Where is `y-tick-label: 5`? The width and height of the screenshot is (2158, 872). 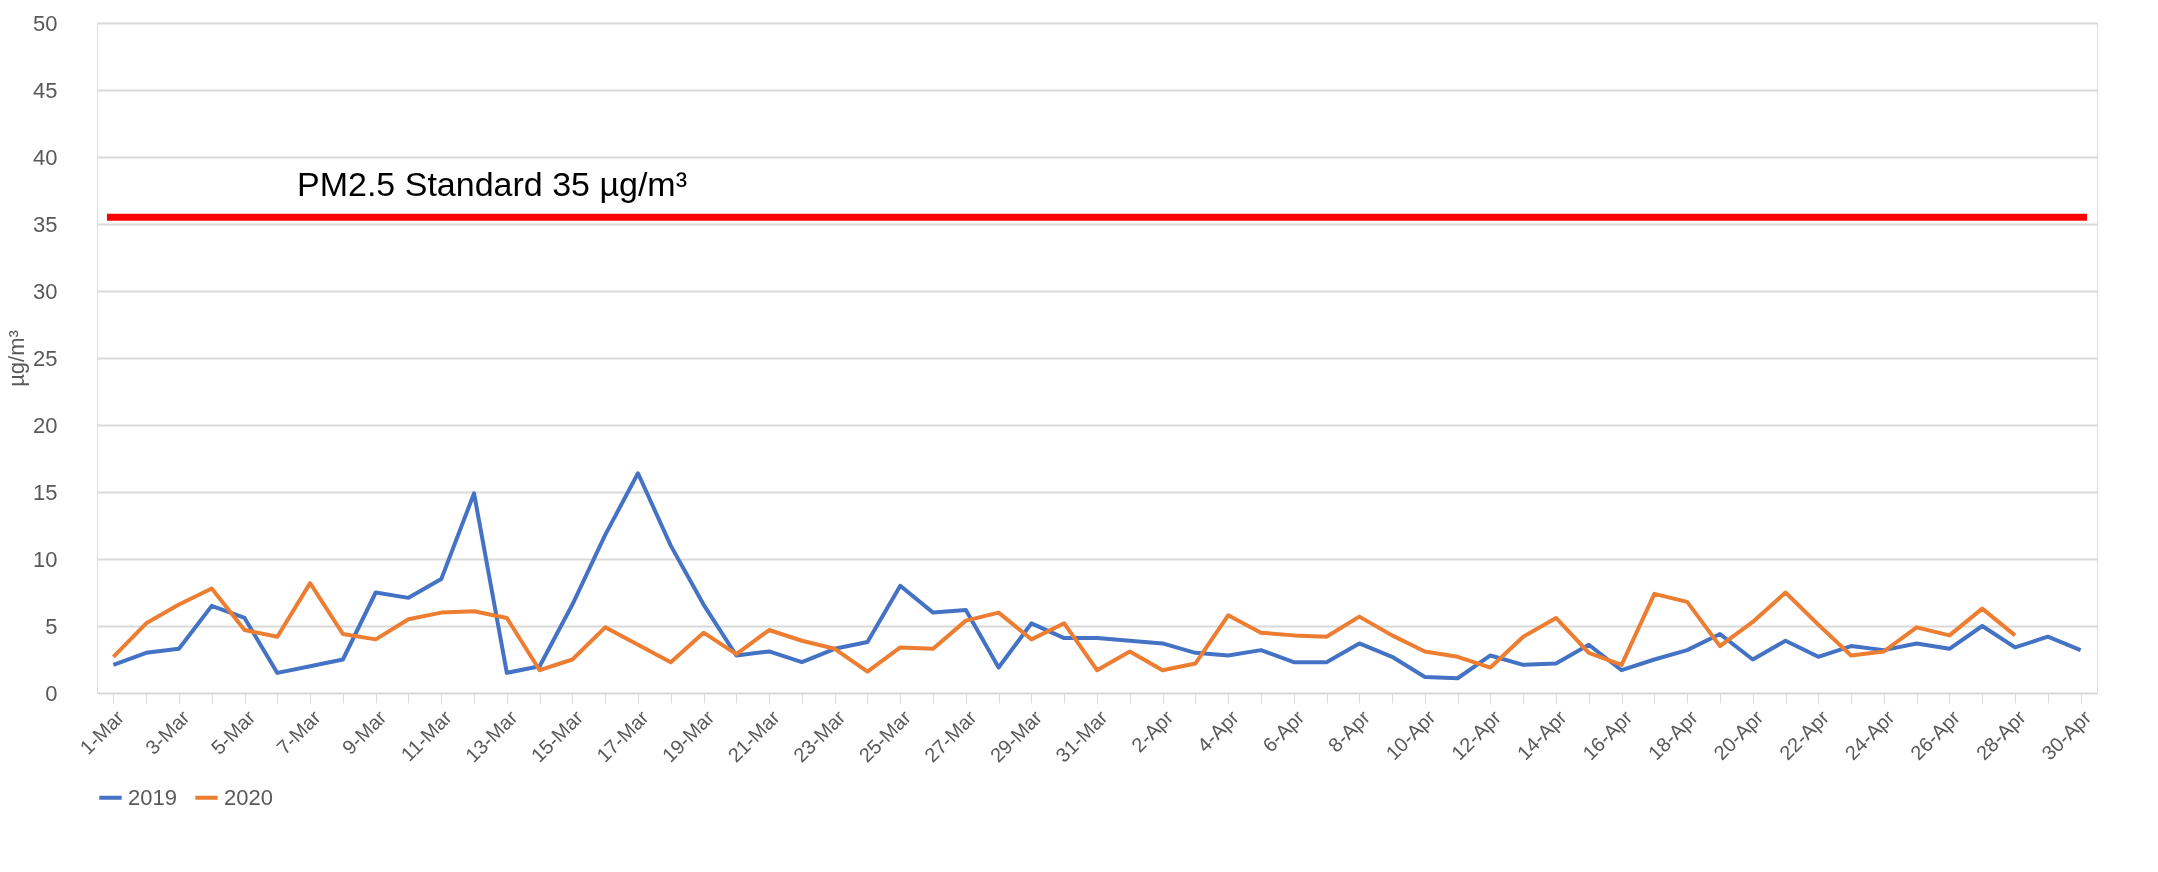
y-tick-label: 5 is located at coordinates (51, 626).